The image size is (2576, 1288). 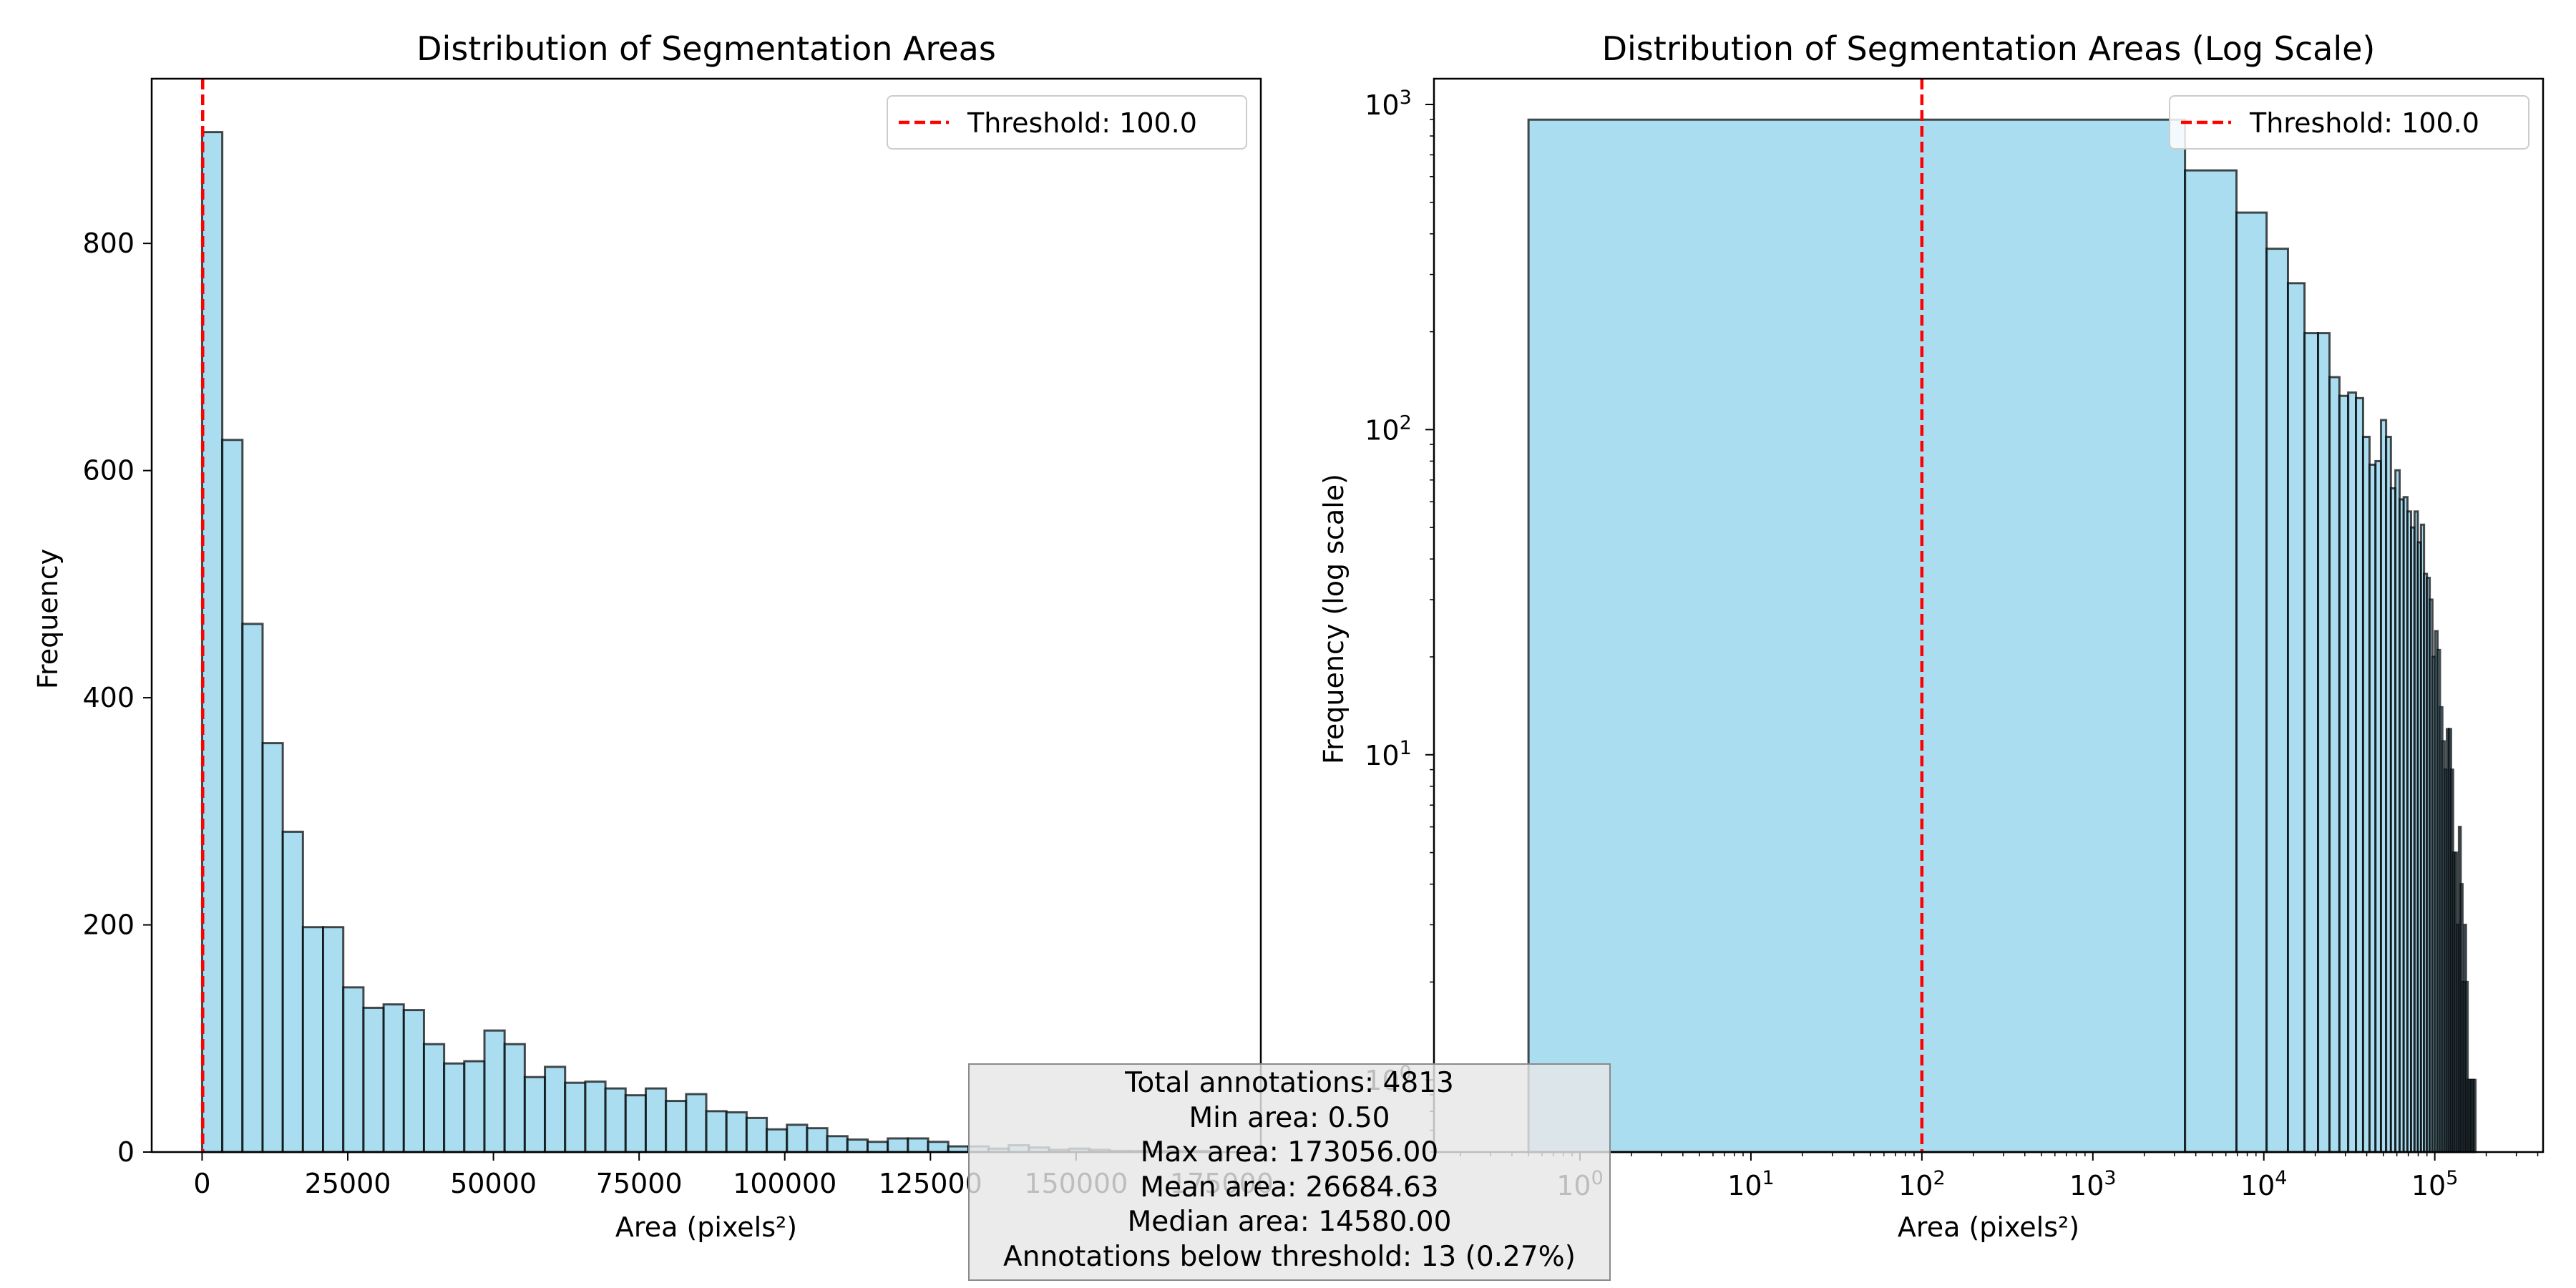 What do you see at coordinates (706, 48) in the screenshot?
I see `chart-title: Distribution of Segmentation Areas` at bounding box center [706, 48].